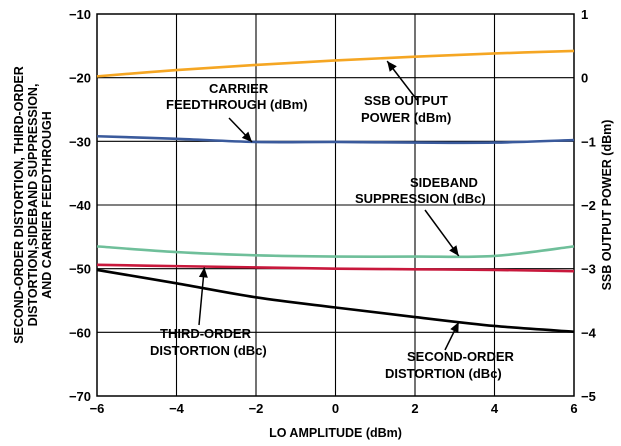  I want to click on y-left-tick-labels: −10 −20 −30 −40 −50 −60 −70, so click(80, 205).